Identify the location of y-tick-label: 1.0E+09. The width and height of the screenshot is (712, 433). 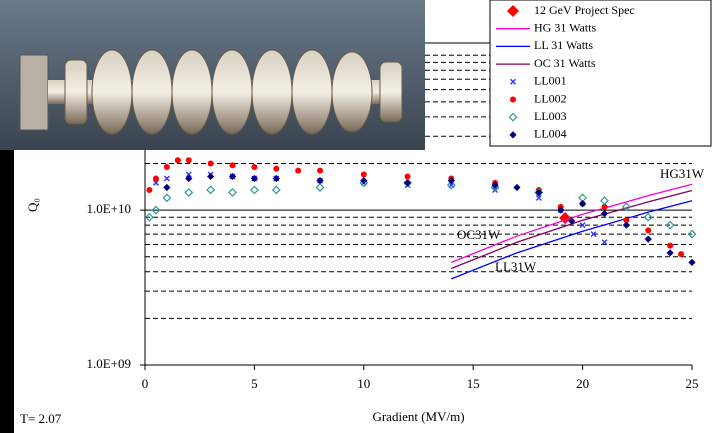
(108, 363).